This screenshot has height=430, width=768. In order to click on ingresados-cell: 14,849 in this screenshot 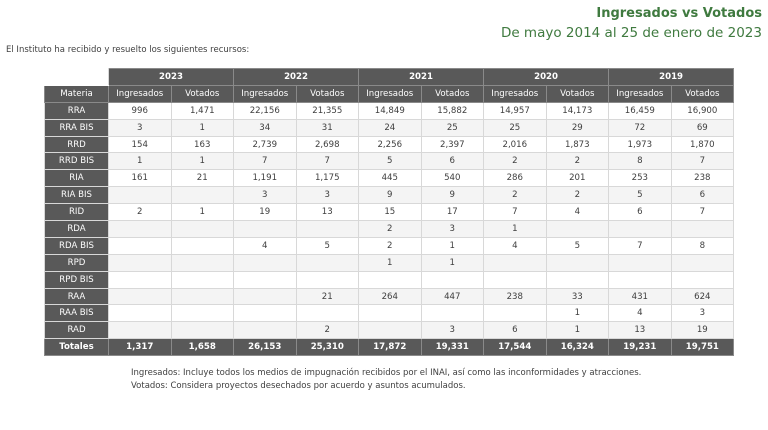, I will do `click(390, 110)`.